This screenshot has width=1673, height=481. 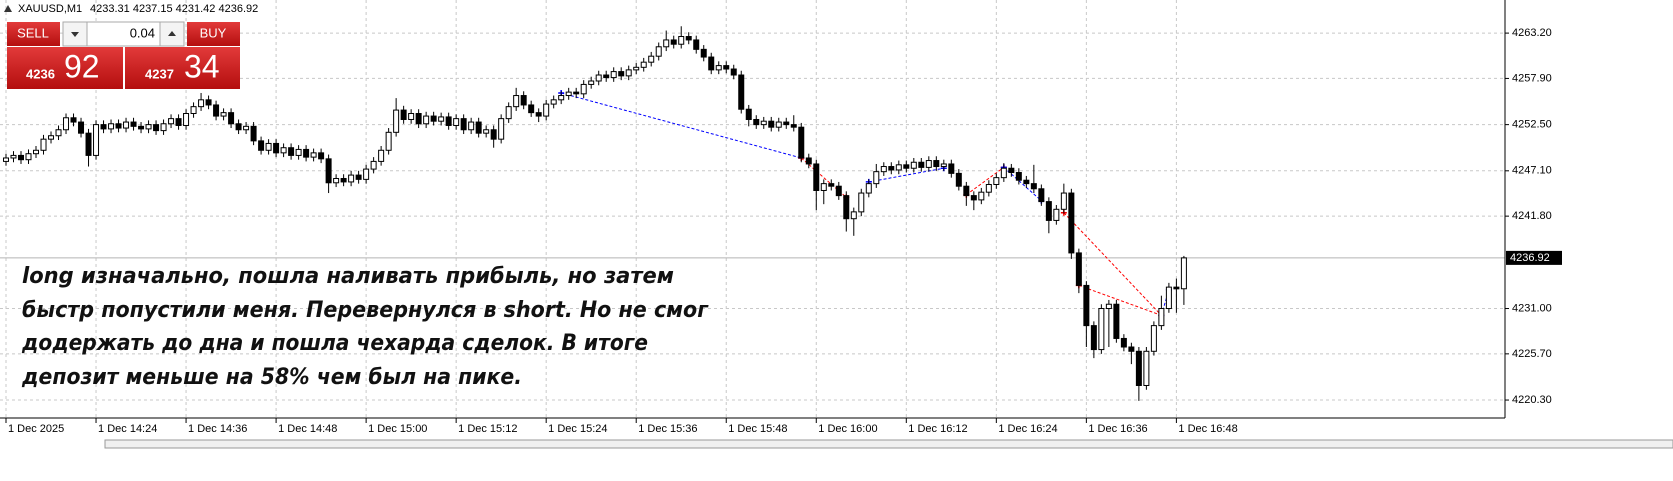 What do you see at coordinates (577, 429) in the screenshot?
I see `x-tick-label: 1 Dec 15:24` at bounding box center [577, 429].